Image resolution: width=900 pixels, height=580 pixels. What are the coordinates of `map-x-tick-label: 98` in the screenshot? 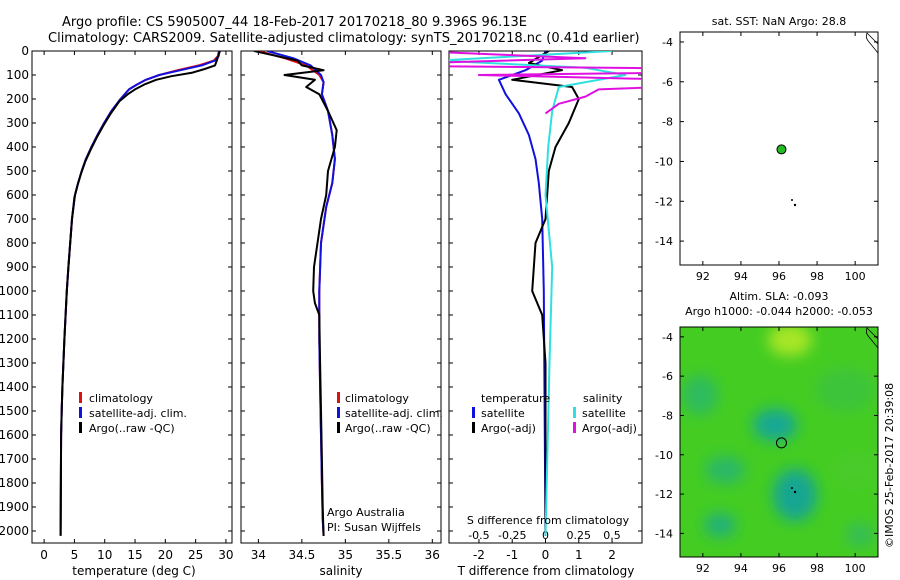 It's located at (817, 276).